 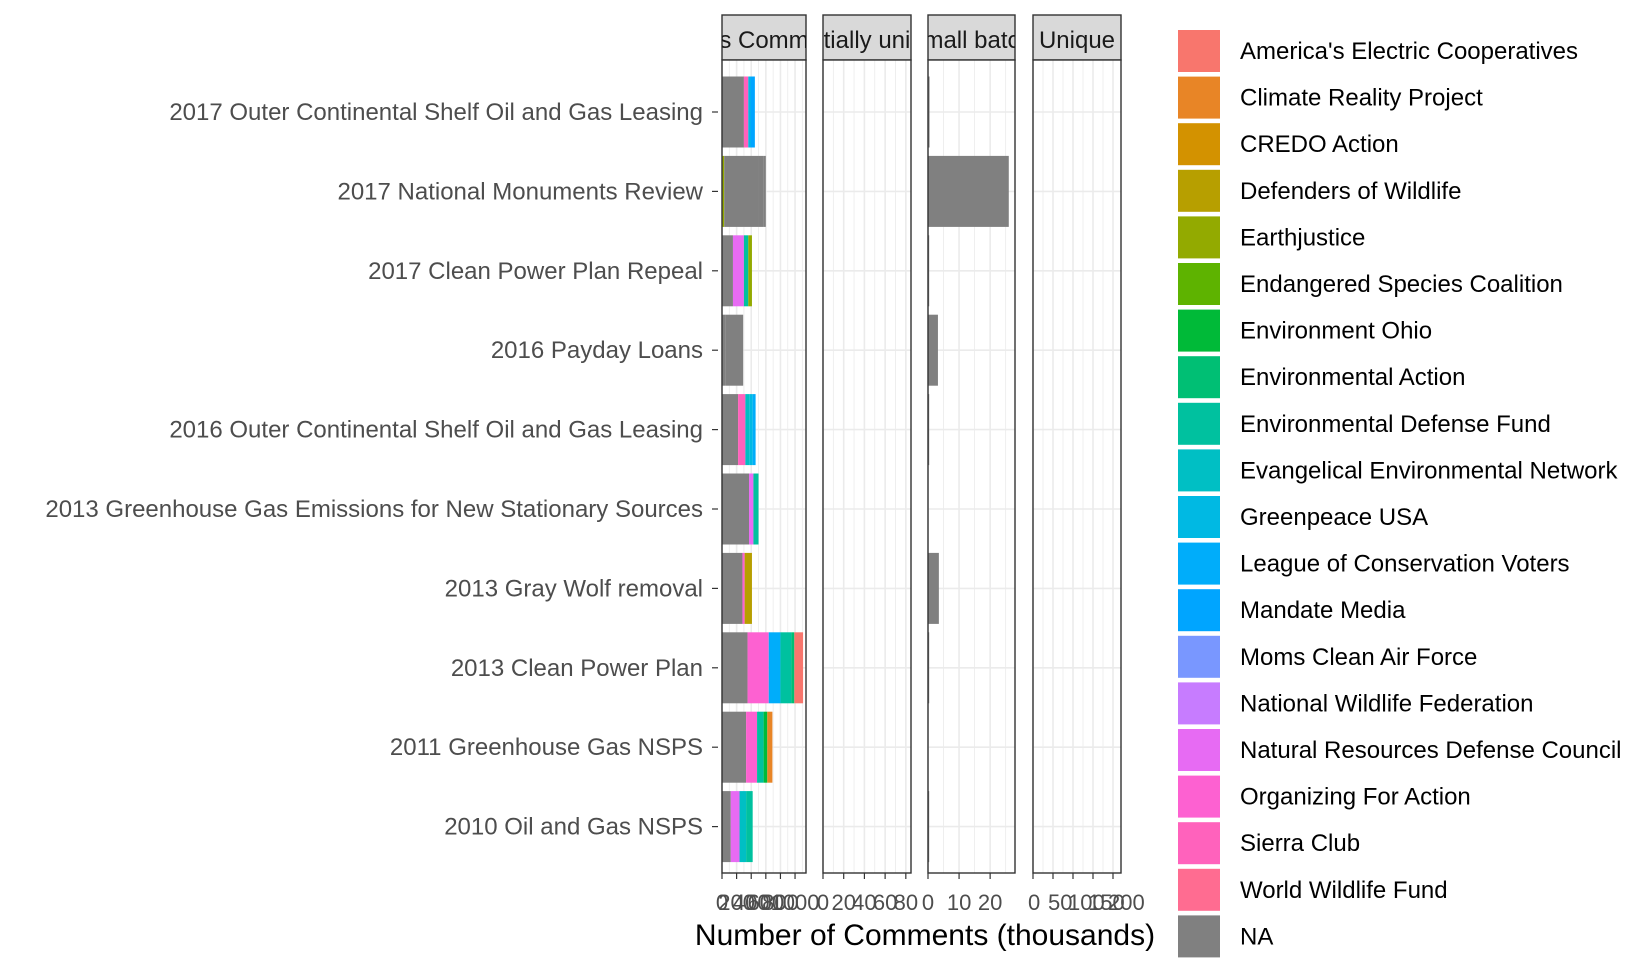 I want to click on legend-label: Mandate Media, so click(x=1323, y=610).